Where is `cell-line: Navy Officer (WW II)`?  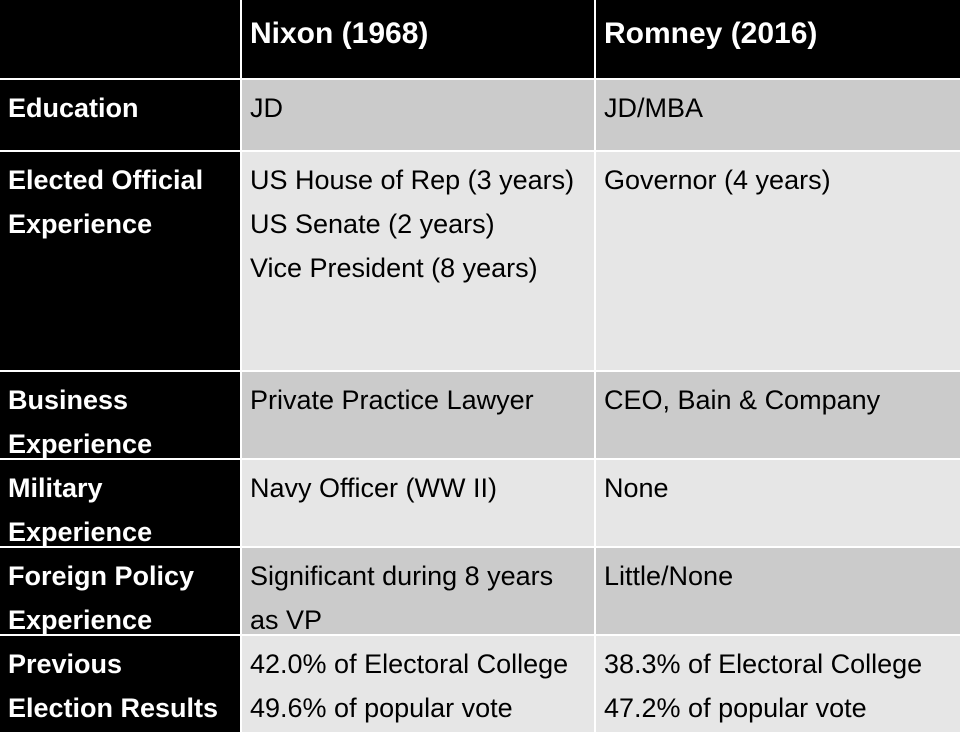
cell-line: Navy Officer (WW II) is located at coordinates (373, 488).